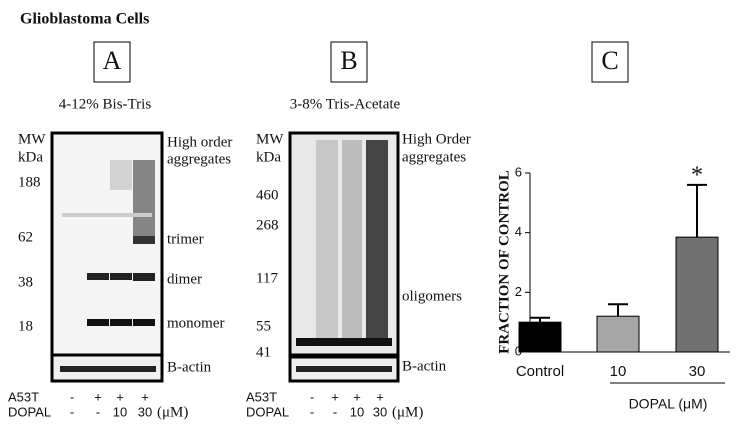  Describe the element at coordinates (504, 262) in the screenshot. I see `y-axis-label: FRACTION OF CONTROL` at that location.